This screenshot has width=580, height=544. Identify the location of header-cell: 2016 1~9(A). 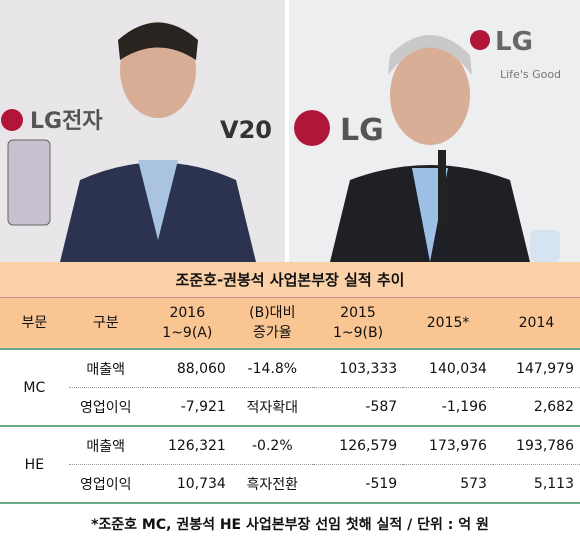
(187, 323).